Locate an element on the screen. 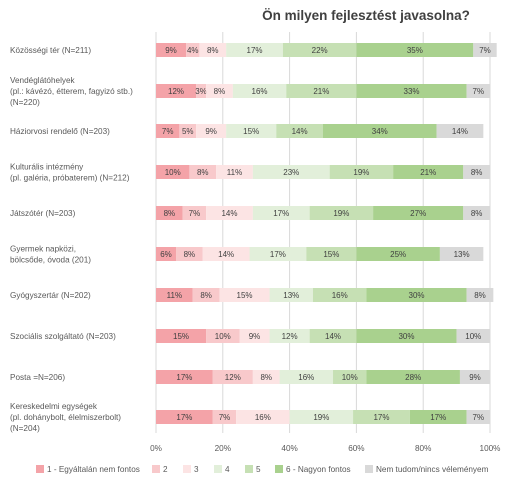 The height and width of the screenshot is (489, 512). x-tick-label: 0% is located at coordinates (156, 448).